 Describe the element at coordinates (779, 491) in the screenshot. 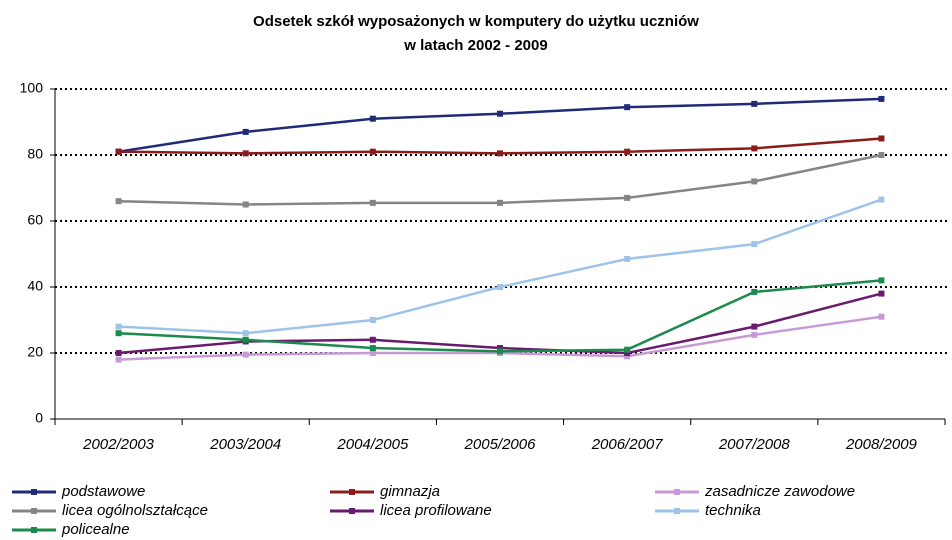

I see `legend-label: zasadnicze zawodowe` at that location.